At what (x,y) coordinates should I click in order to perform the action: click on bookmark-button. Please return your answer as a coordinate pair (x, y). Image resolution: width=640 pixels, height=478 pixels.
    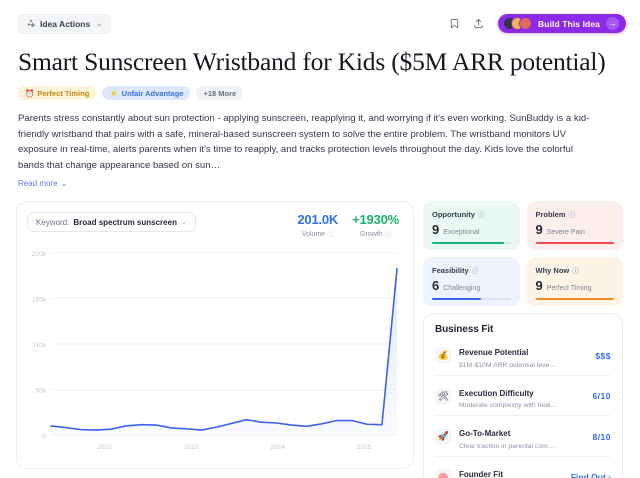
    Looking at the image, I should click on (454, 24).